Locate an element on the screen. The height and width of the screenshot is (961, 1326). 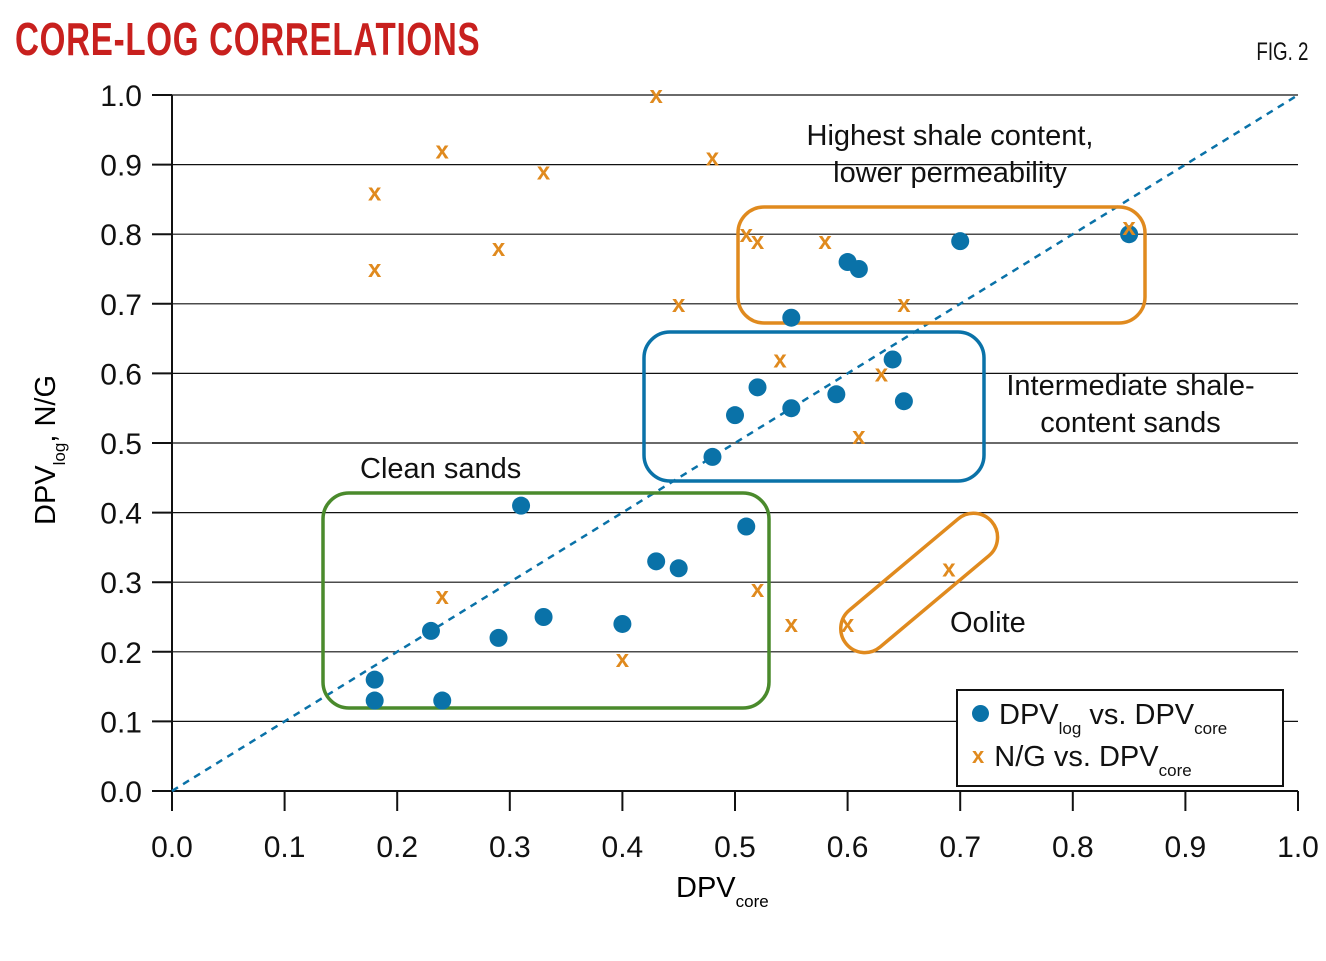
figure-label: FIG. 2 is located at coordinates (1281, 52).